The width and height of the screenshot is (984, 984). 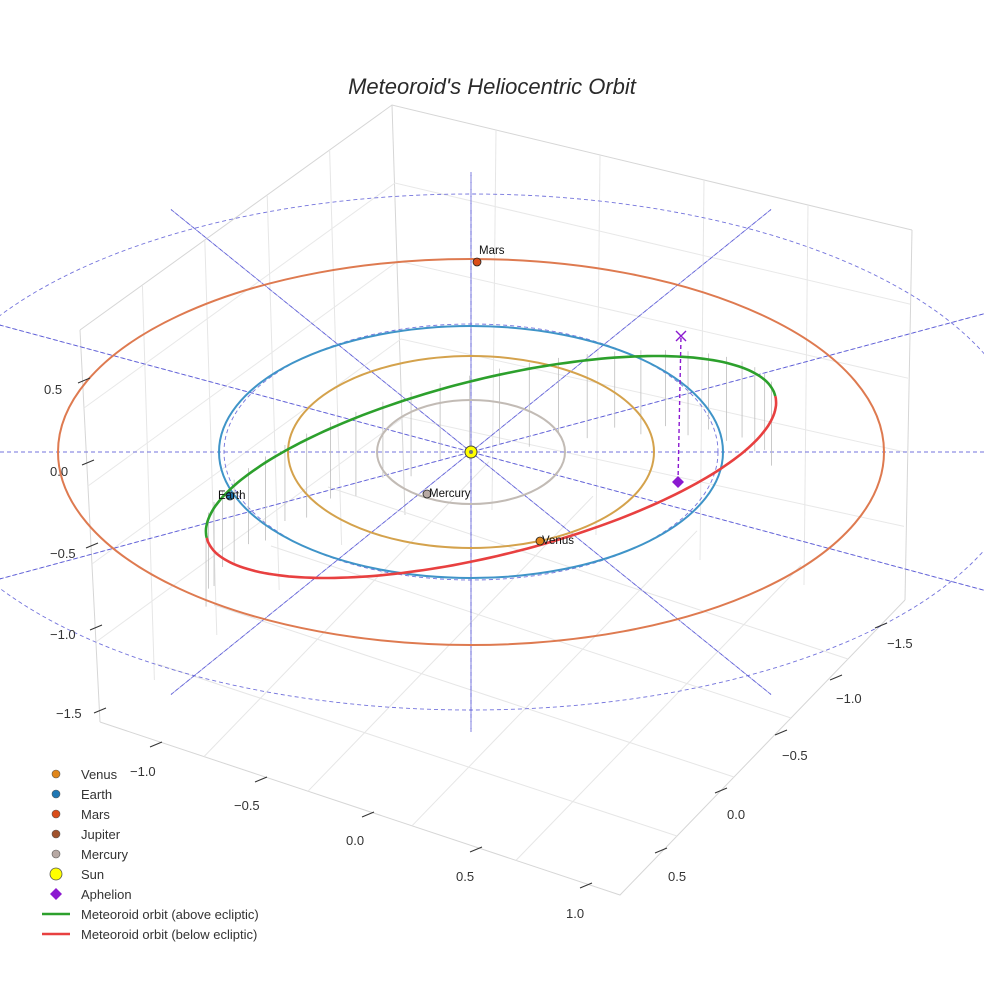 I want to click on x-tick-label: 0.5, so click(x=465, y=876).